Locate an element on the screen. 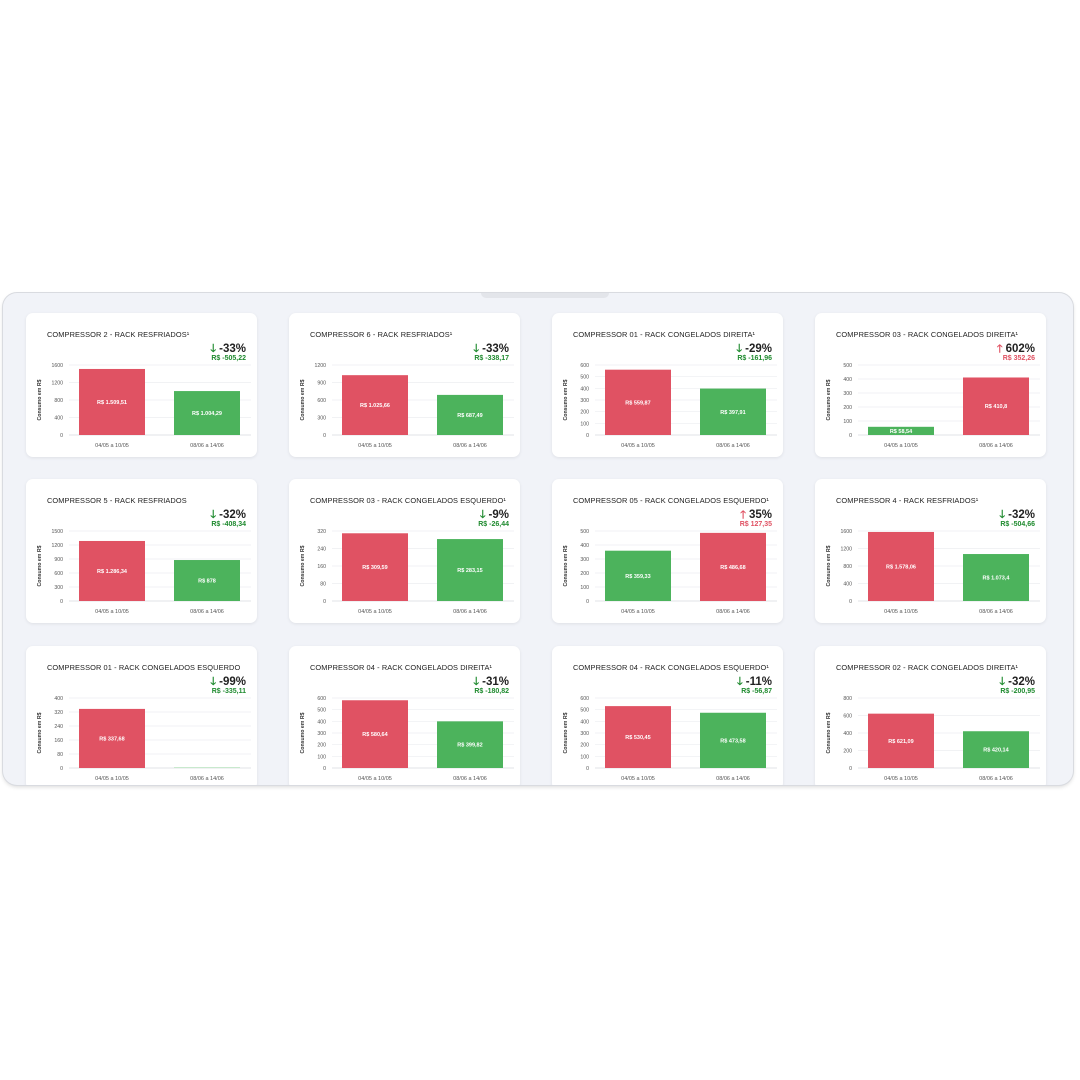 The image size is (1080, 1080). change-percent-value: -33% is located at coordinates (232, 349).